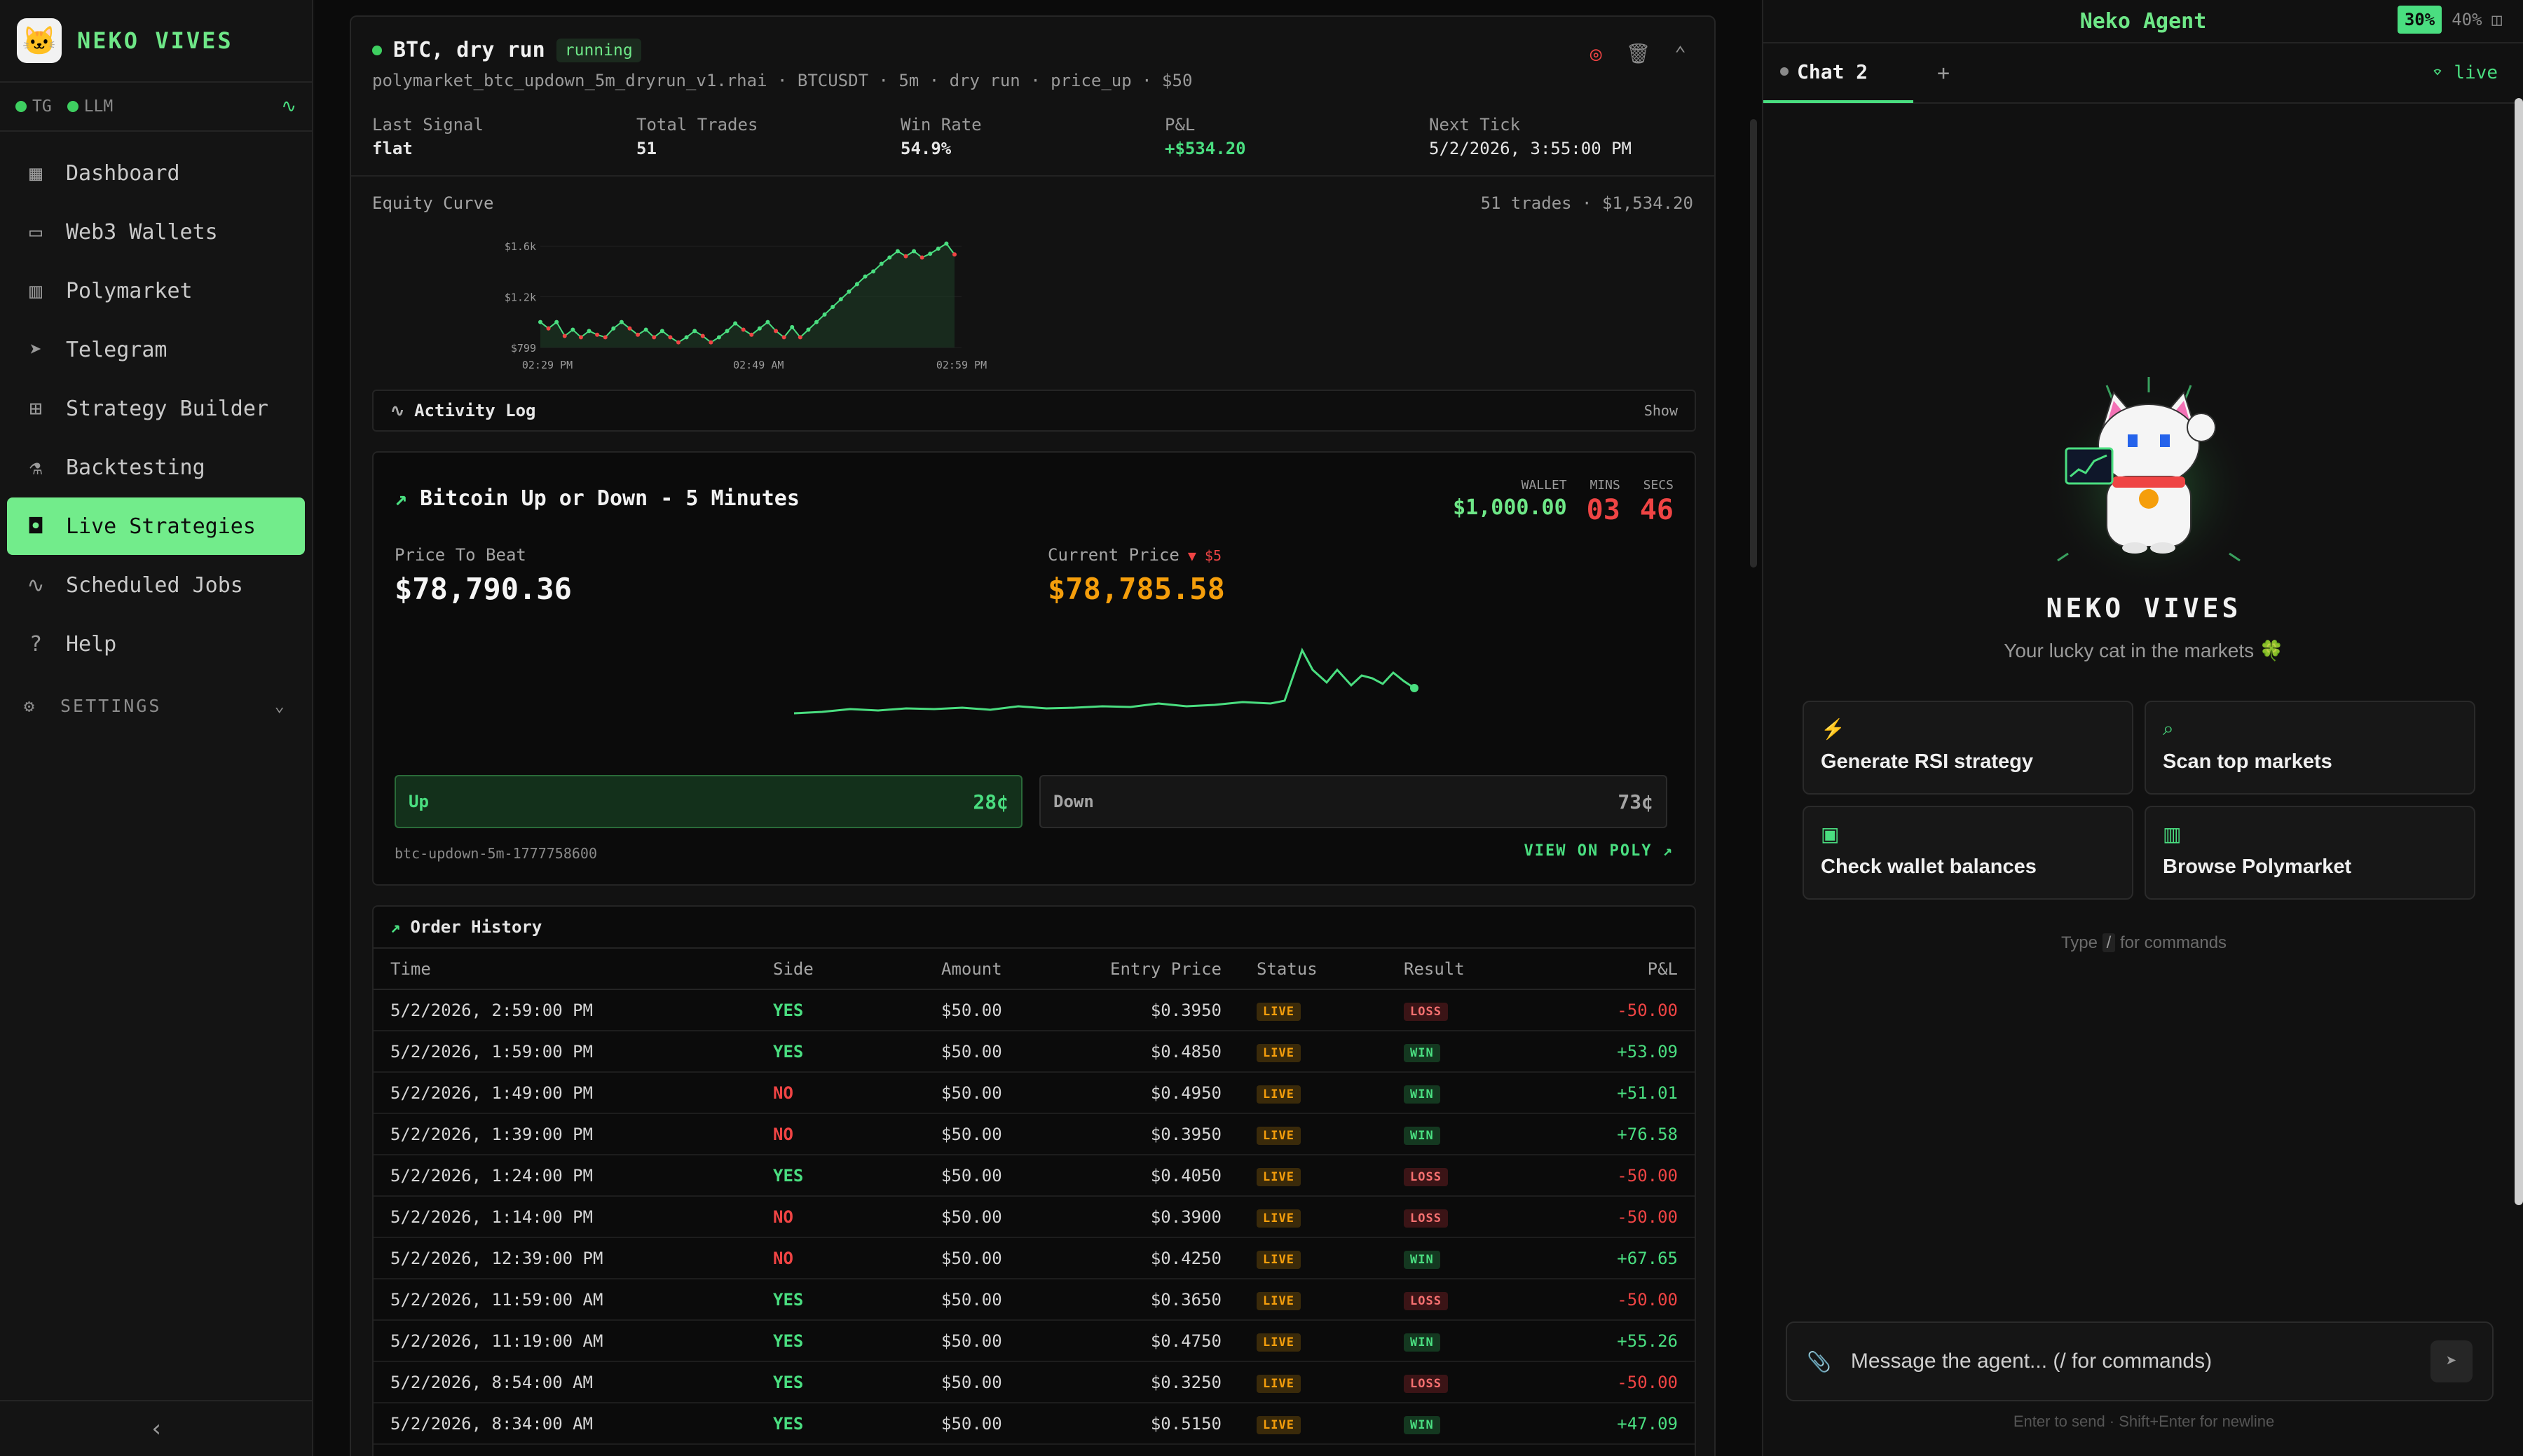 This screenshot has height=1456, width=2523. Describe the element at coordinates (1180, 125) in the screenshot. I see `stat-label: P&L` at that location.